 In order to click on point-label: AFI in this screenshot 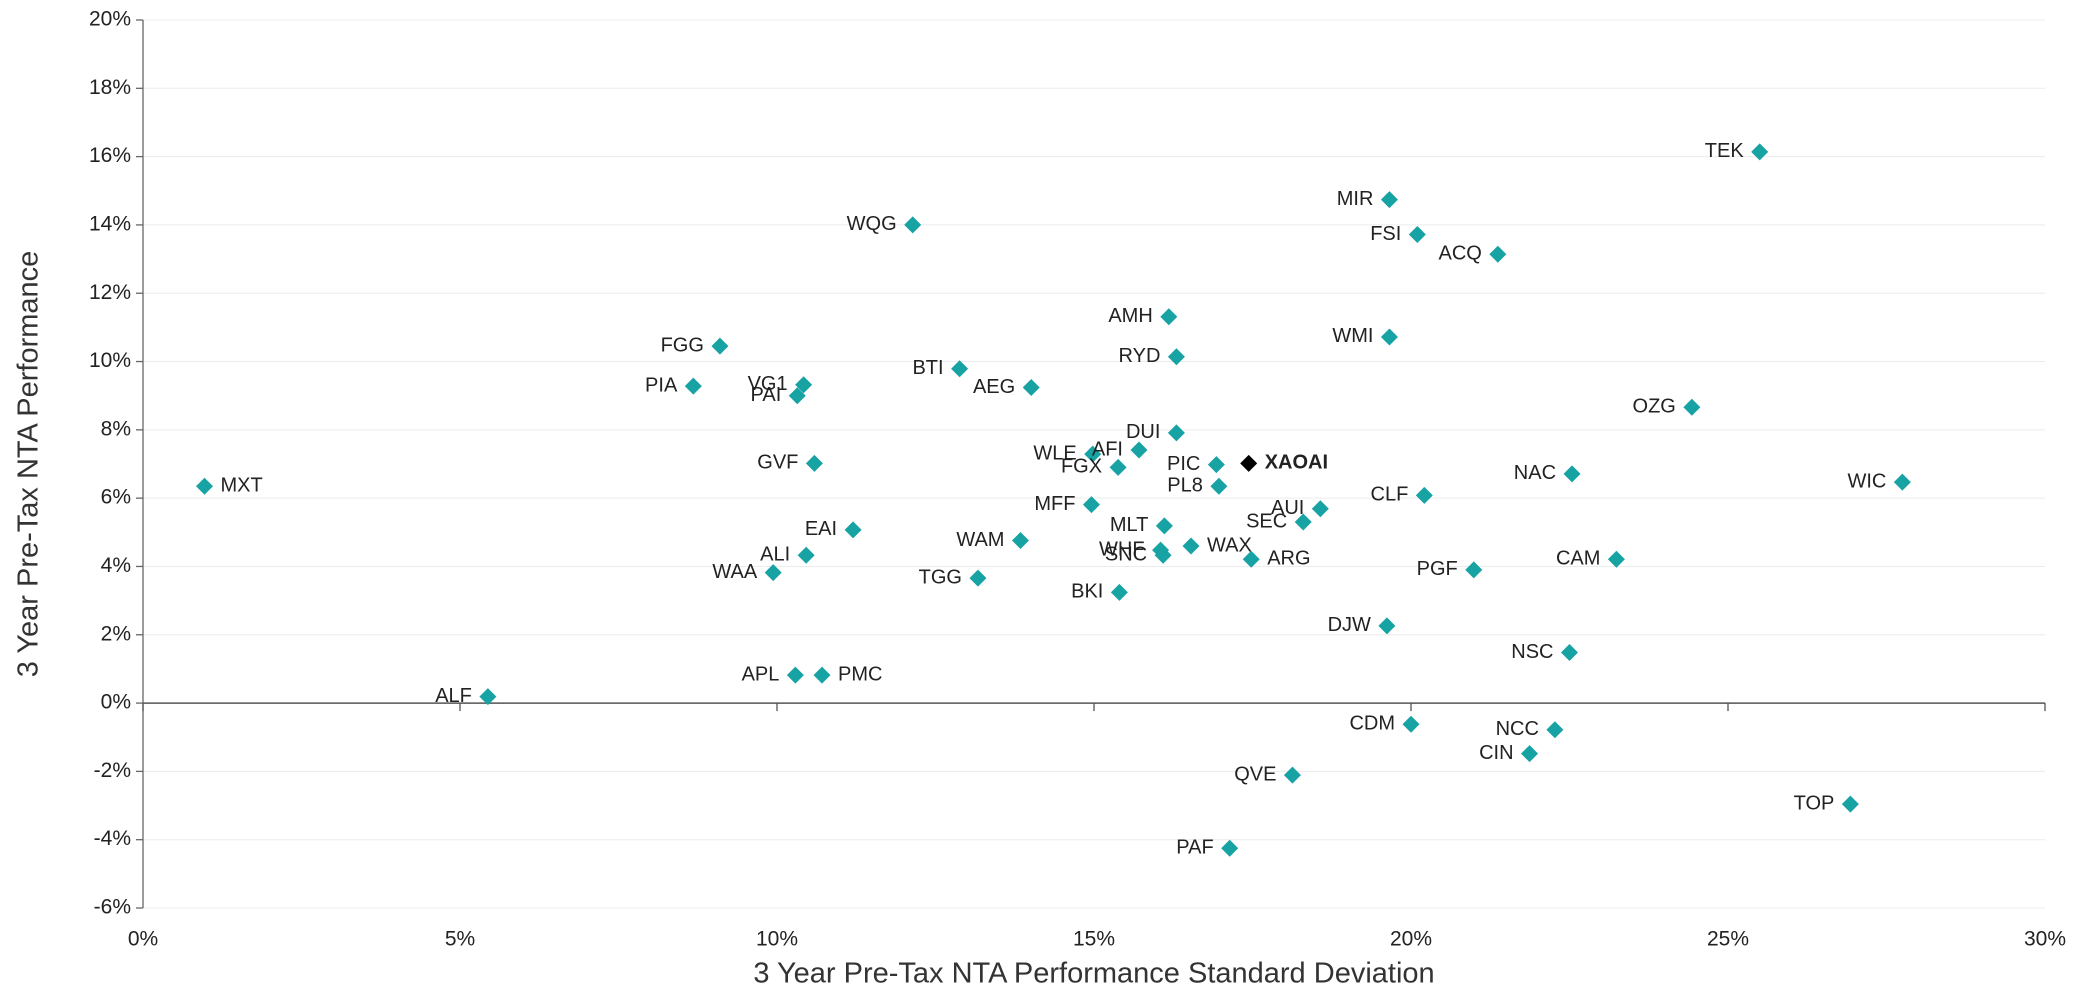, I will do `click(1107, 449)`.